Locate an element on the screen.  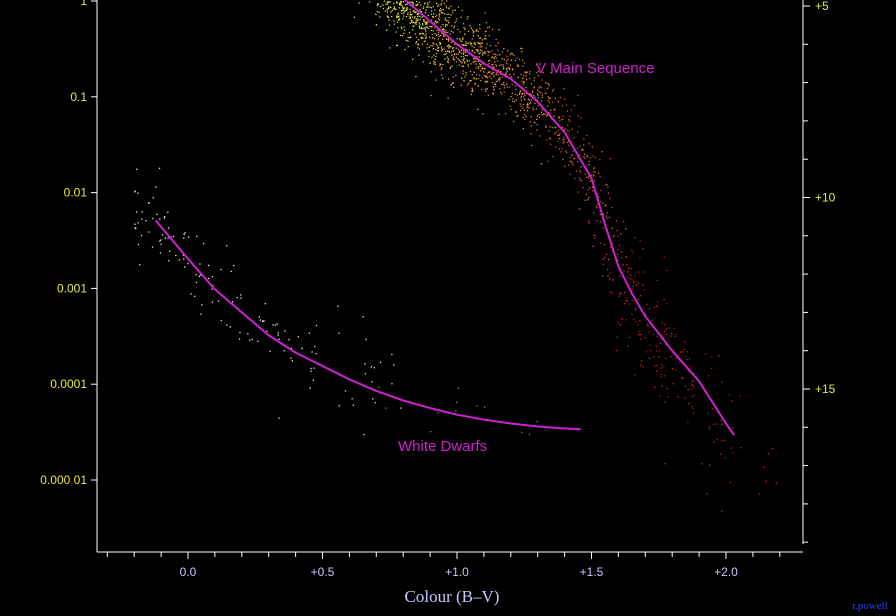
credit-text: r.powell is located at coordinates (870, 606).